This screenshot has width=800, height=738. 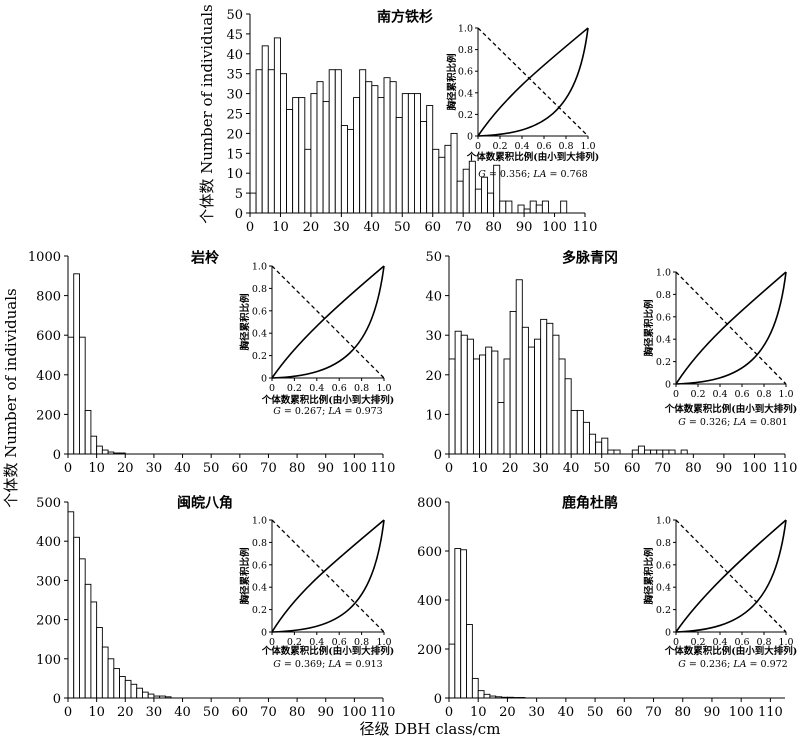 I want to click on x-tick-label: 30, so click(x=536, y=712).